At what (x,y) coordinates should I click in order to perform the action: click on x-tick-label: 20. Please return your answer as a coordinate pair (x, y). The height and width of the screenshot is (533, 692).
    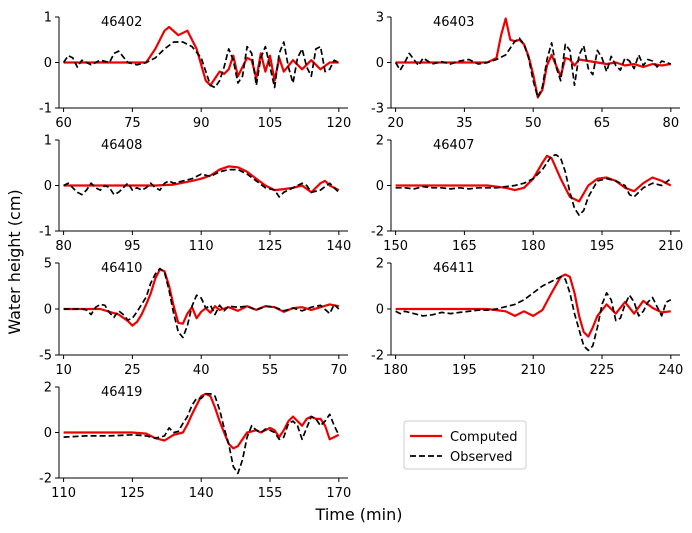
    Looking at the image, I should click on (395, 123).